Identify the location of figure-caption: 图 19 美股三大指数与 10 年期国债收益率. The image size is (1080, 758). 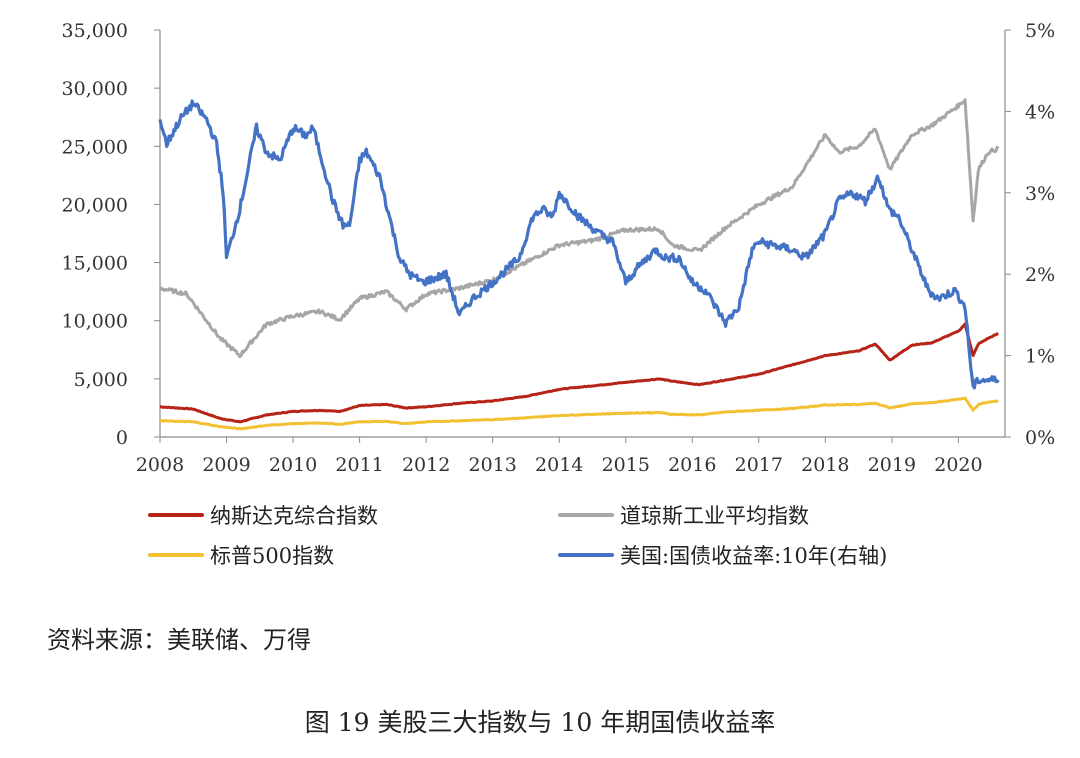
(540, 722).